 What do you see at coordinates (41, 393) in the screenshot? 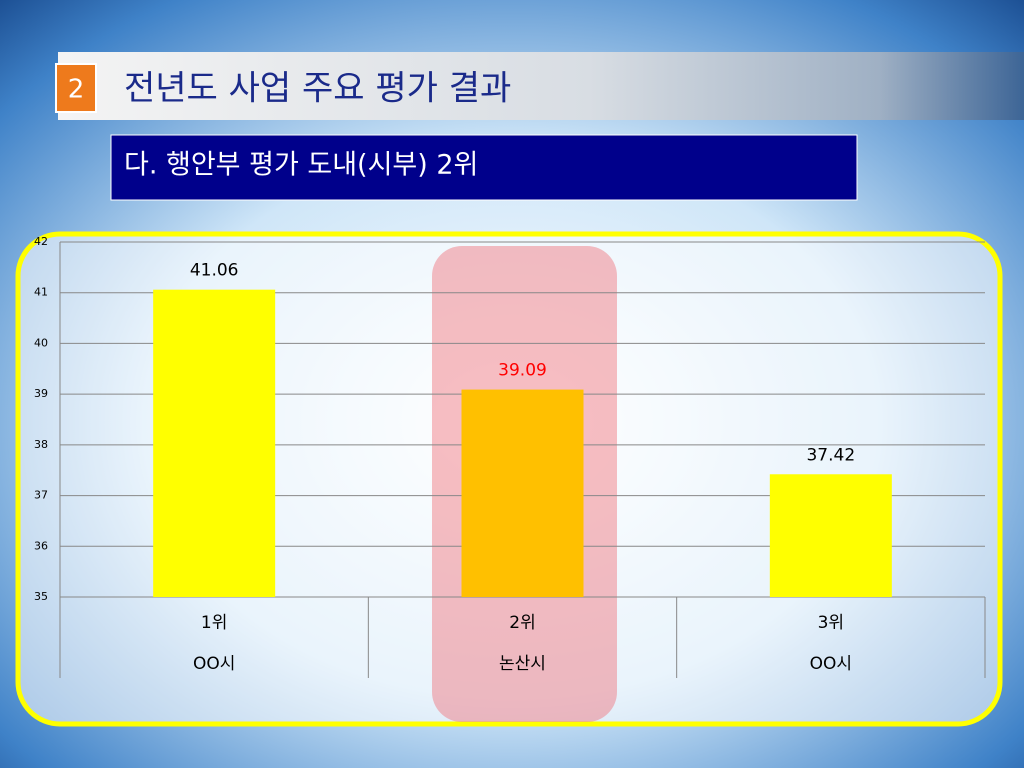
I see `y-tick-label: 39` at bounding box center [41, 393].